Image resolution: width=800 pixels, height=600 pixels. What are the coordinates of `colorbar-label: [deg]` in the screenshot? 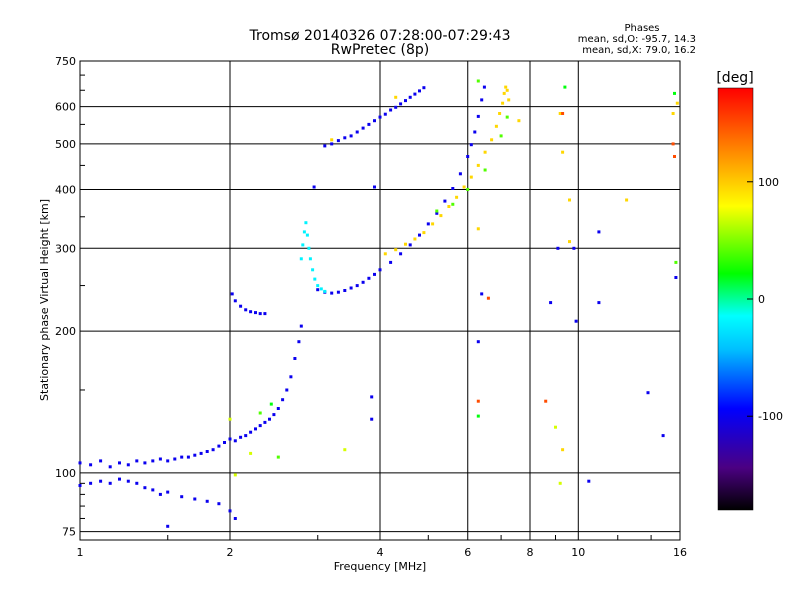 It's located at (734, 78).